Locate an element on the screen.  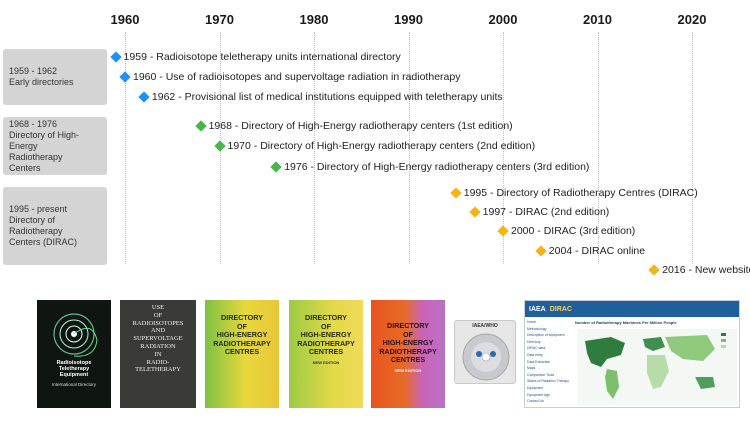
event-label: 2016 - New website is located at coordinates (706, 270).